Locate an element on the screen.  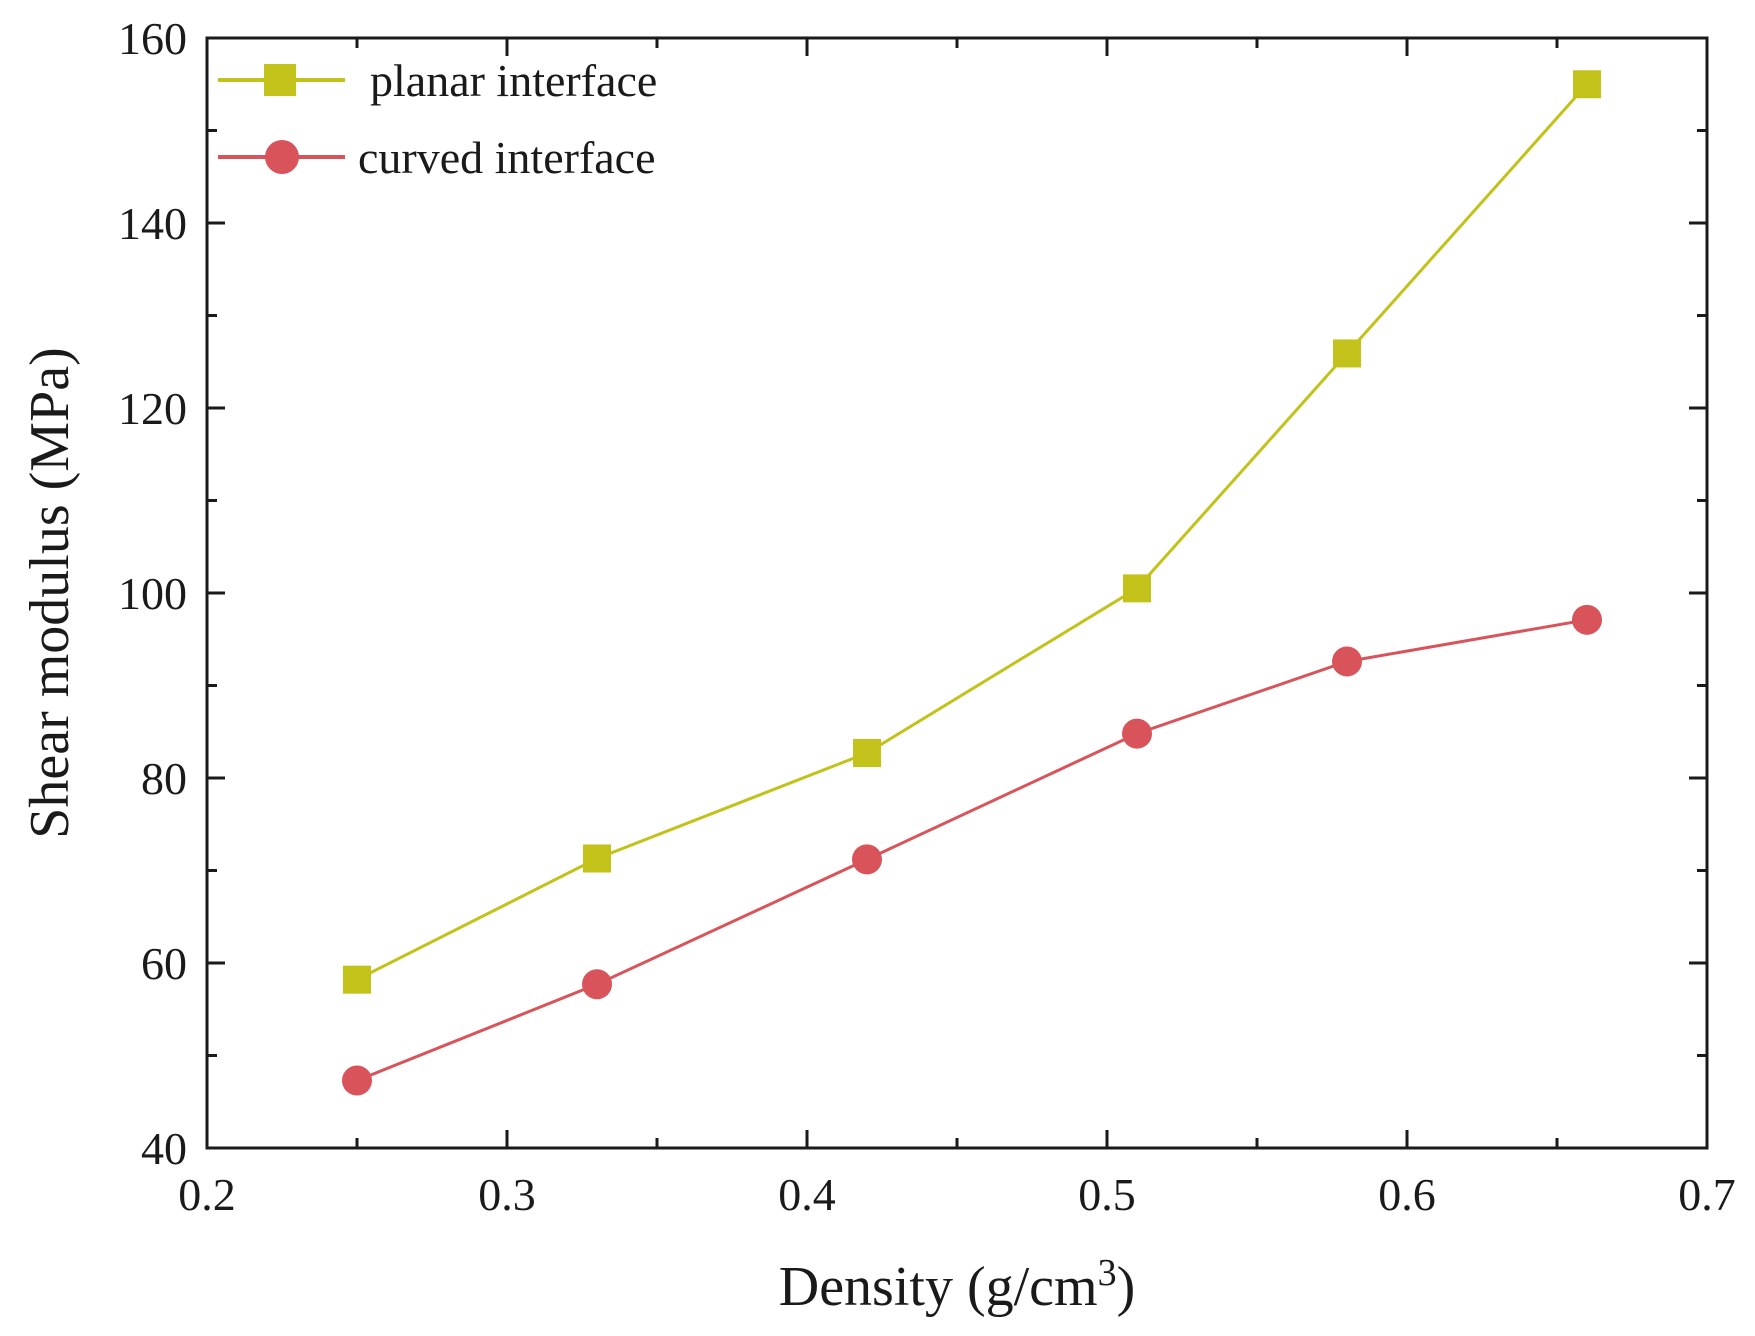
y-tick-label: 100 is located at coordinates (152, 593).